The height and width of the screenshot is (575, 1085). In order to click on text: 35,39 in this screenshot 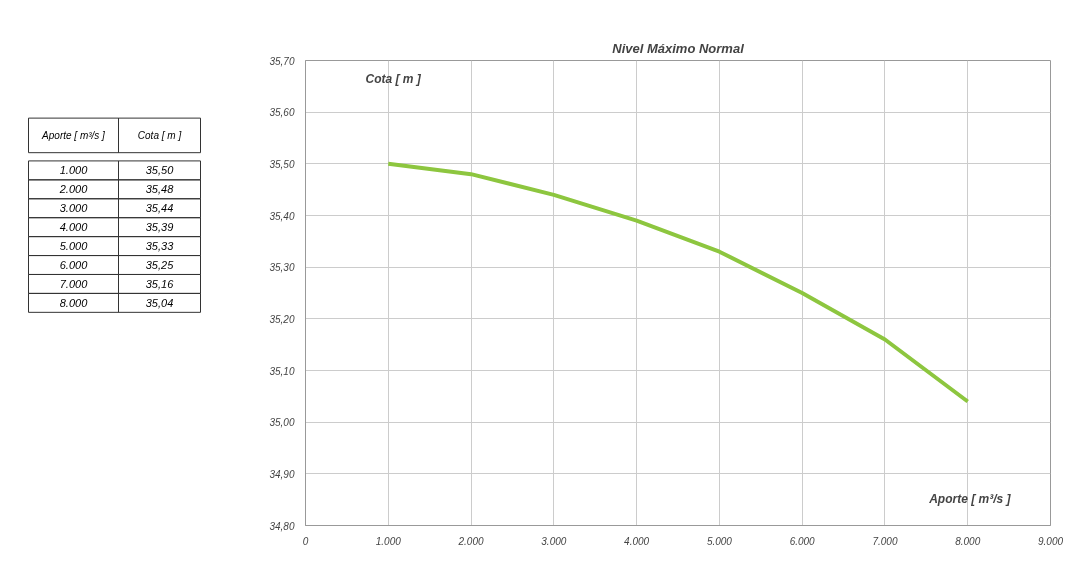, I will do `click(159, 227)`.